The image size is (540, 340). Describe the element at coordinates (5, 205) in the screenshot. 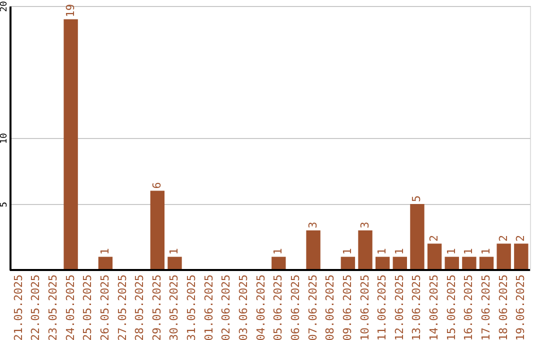

I see `y-tick-label: 5` at that location.